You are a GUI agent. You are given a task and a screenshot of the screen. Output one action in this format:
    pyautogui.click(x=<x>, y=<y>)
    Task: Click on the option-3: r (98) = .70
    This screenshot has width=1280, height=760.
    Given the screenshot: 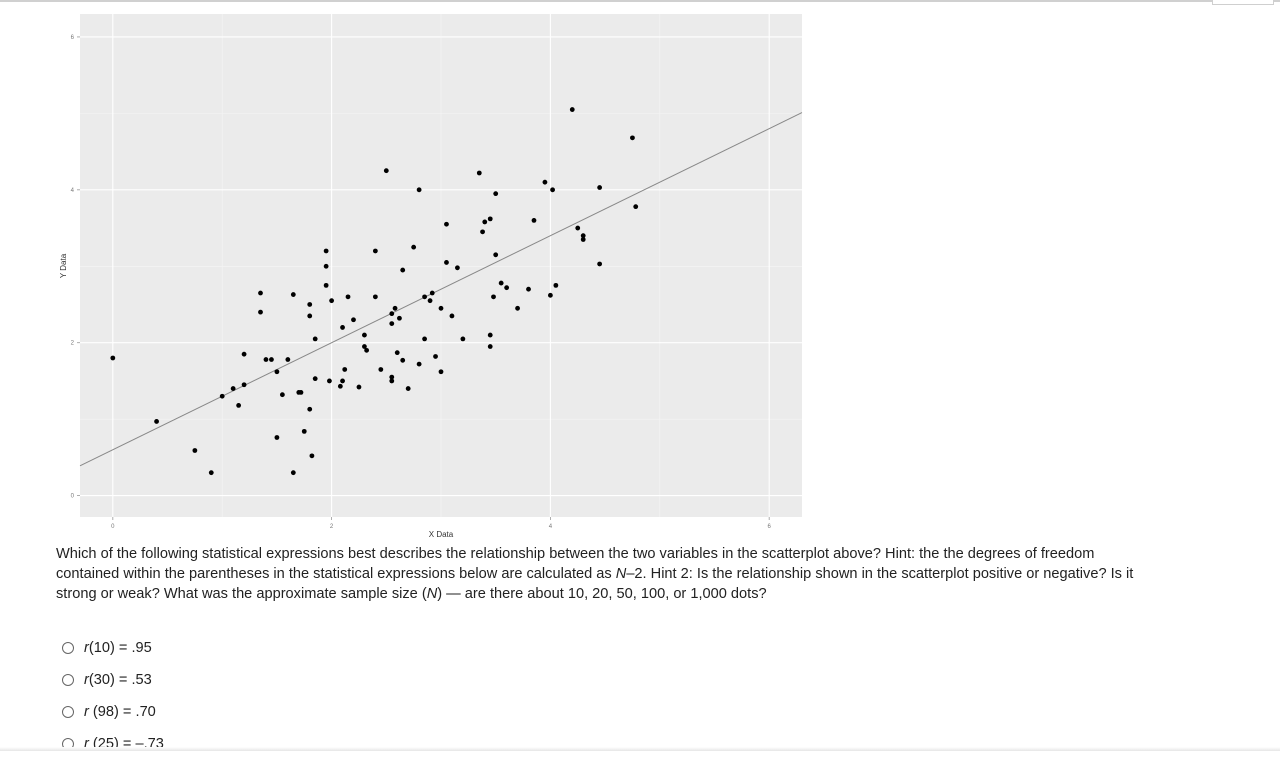 What is the action you would take?
    pyautogui.click(x=113, y=712)
    